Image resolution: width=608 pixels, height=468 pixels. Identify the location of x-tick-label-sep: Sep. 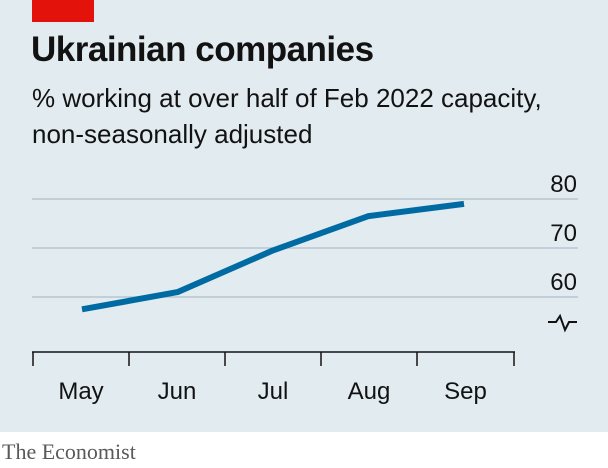
(465, 391).